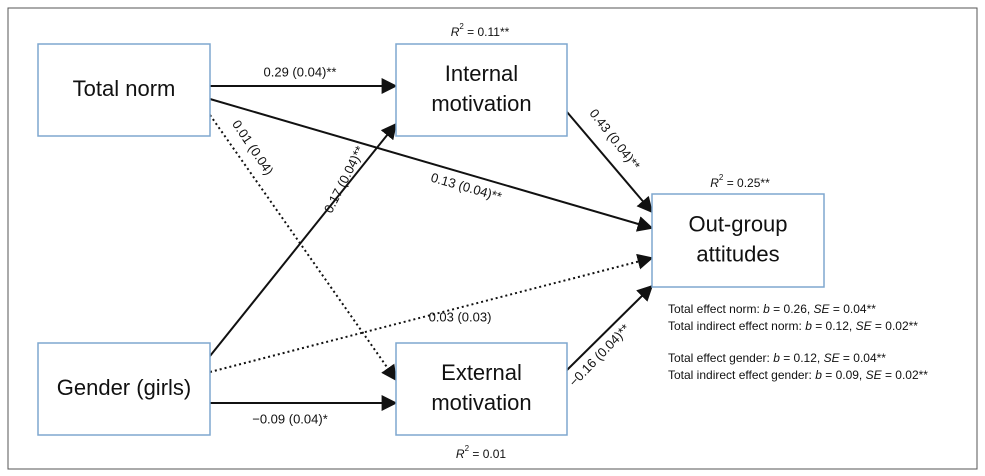 The height and width of the screenshot is (476, 985). What do you see at coordinates (737, 223) in the screenshot?
I see `node-label: Out-group` at bounding box center [737, 223].